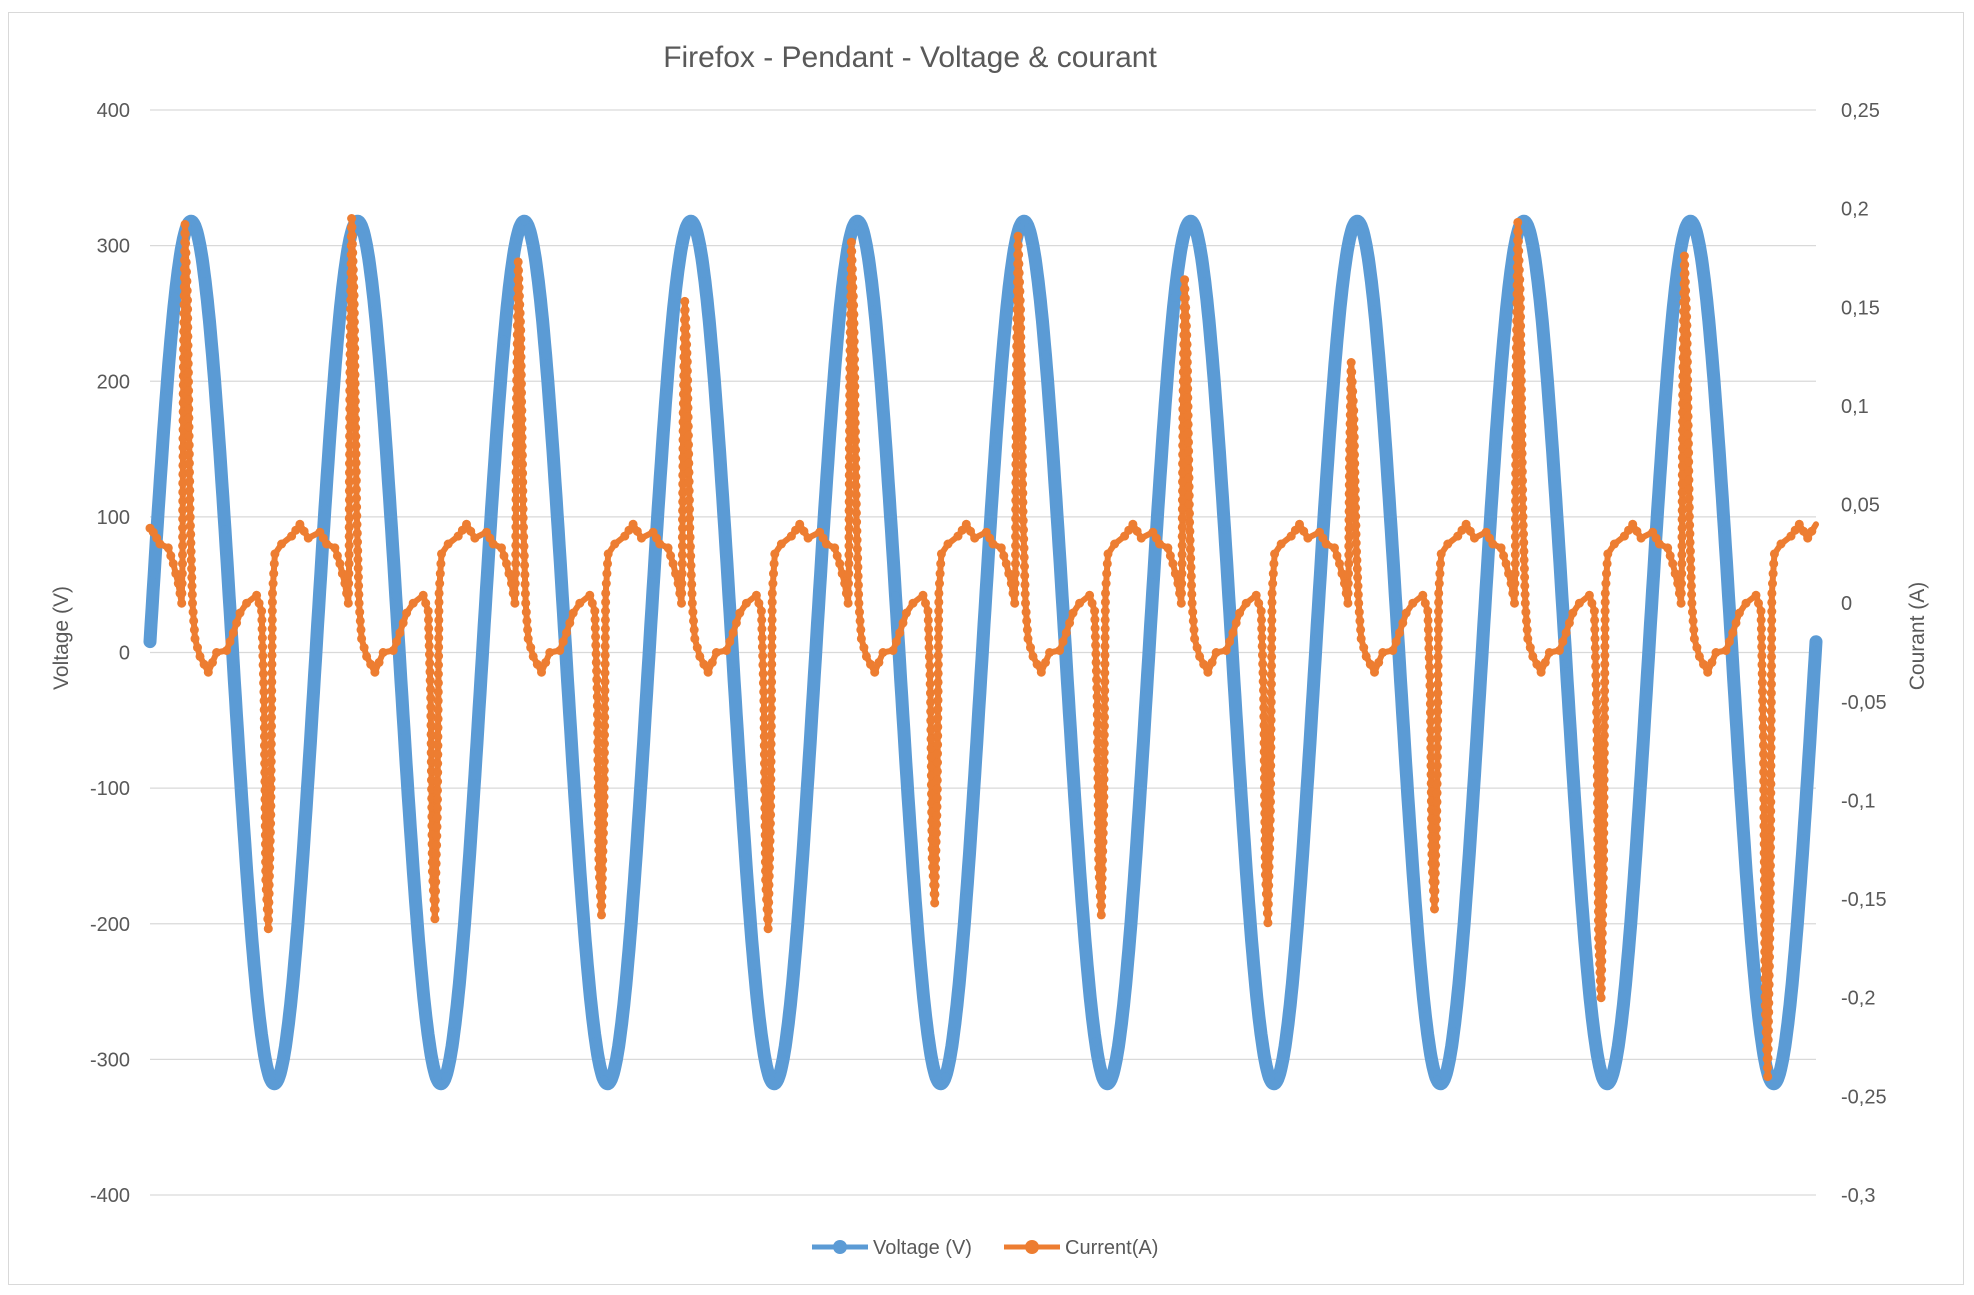  What do you see at coordinates (1917, 636) in the screenshot?
I see `right-axis-title: Courant (A)` at bounding box center [1917, 636].